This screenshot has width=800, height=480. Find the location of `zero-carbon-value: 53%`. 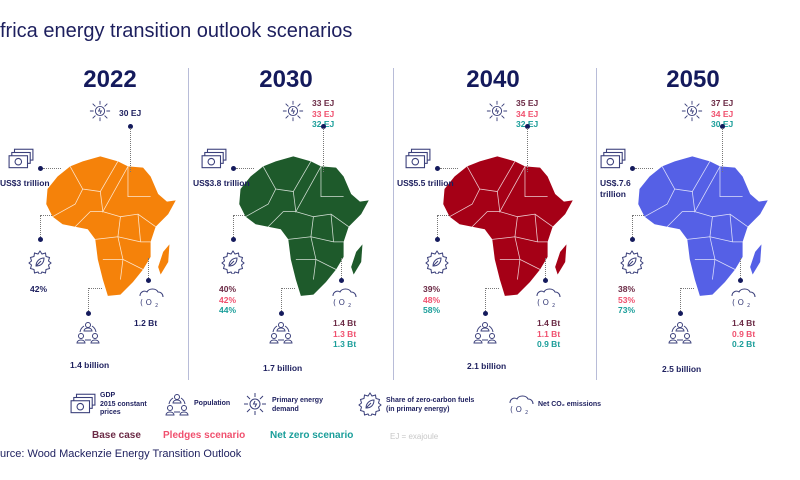

zero-carbon-value: 53% is located at coordinates (627, 299).